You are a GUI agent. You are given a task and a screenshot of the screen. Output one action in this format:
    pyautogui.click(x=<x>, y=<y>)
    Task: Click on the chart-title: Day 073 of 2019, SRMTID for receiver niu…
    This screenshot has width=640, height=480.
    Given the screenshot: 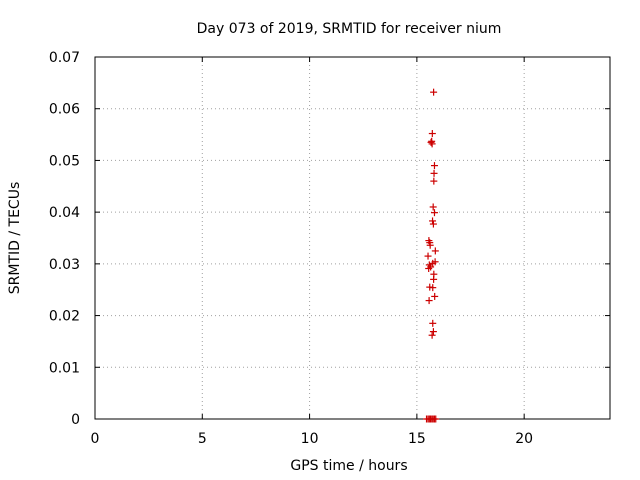 What is the action you would take?
    pyautogui.click(x=349, y=29)
    